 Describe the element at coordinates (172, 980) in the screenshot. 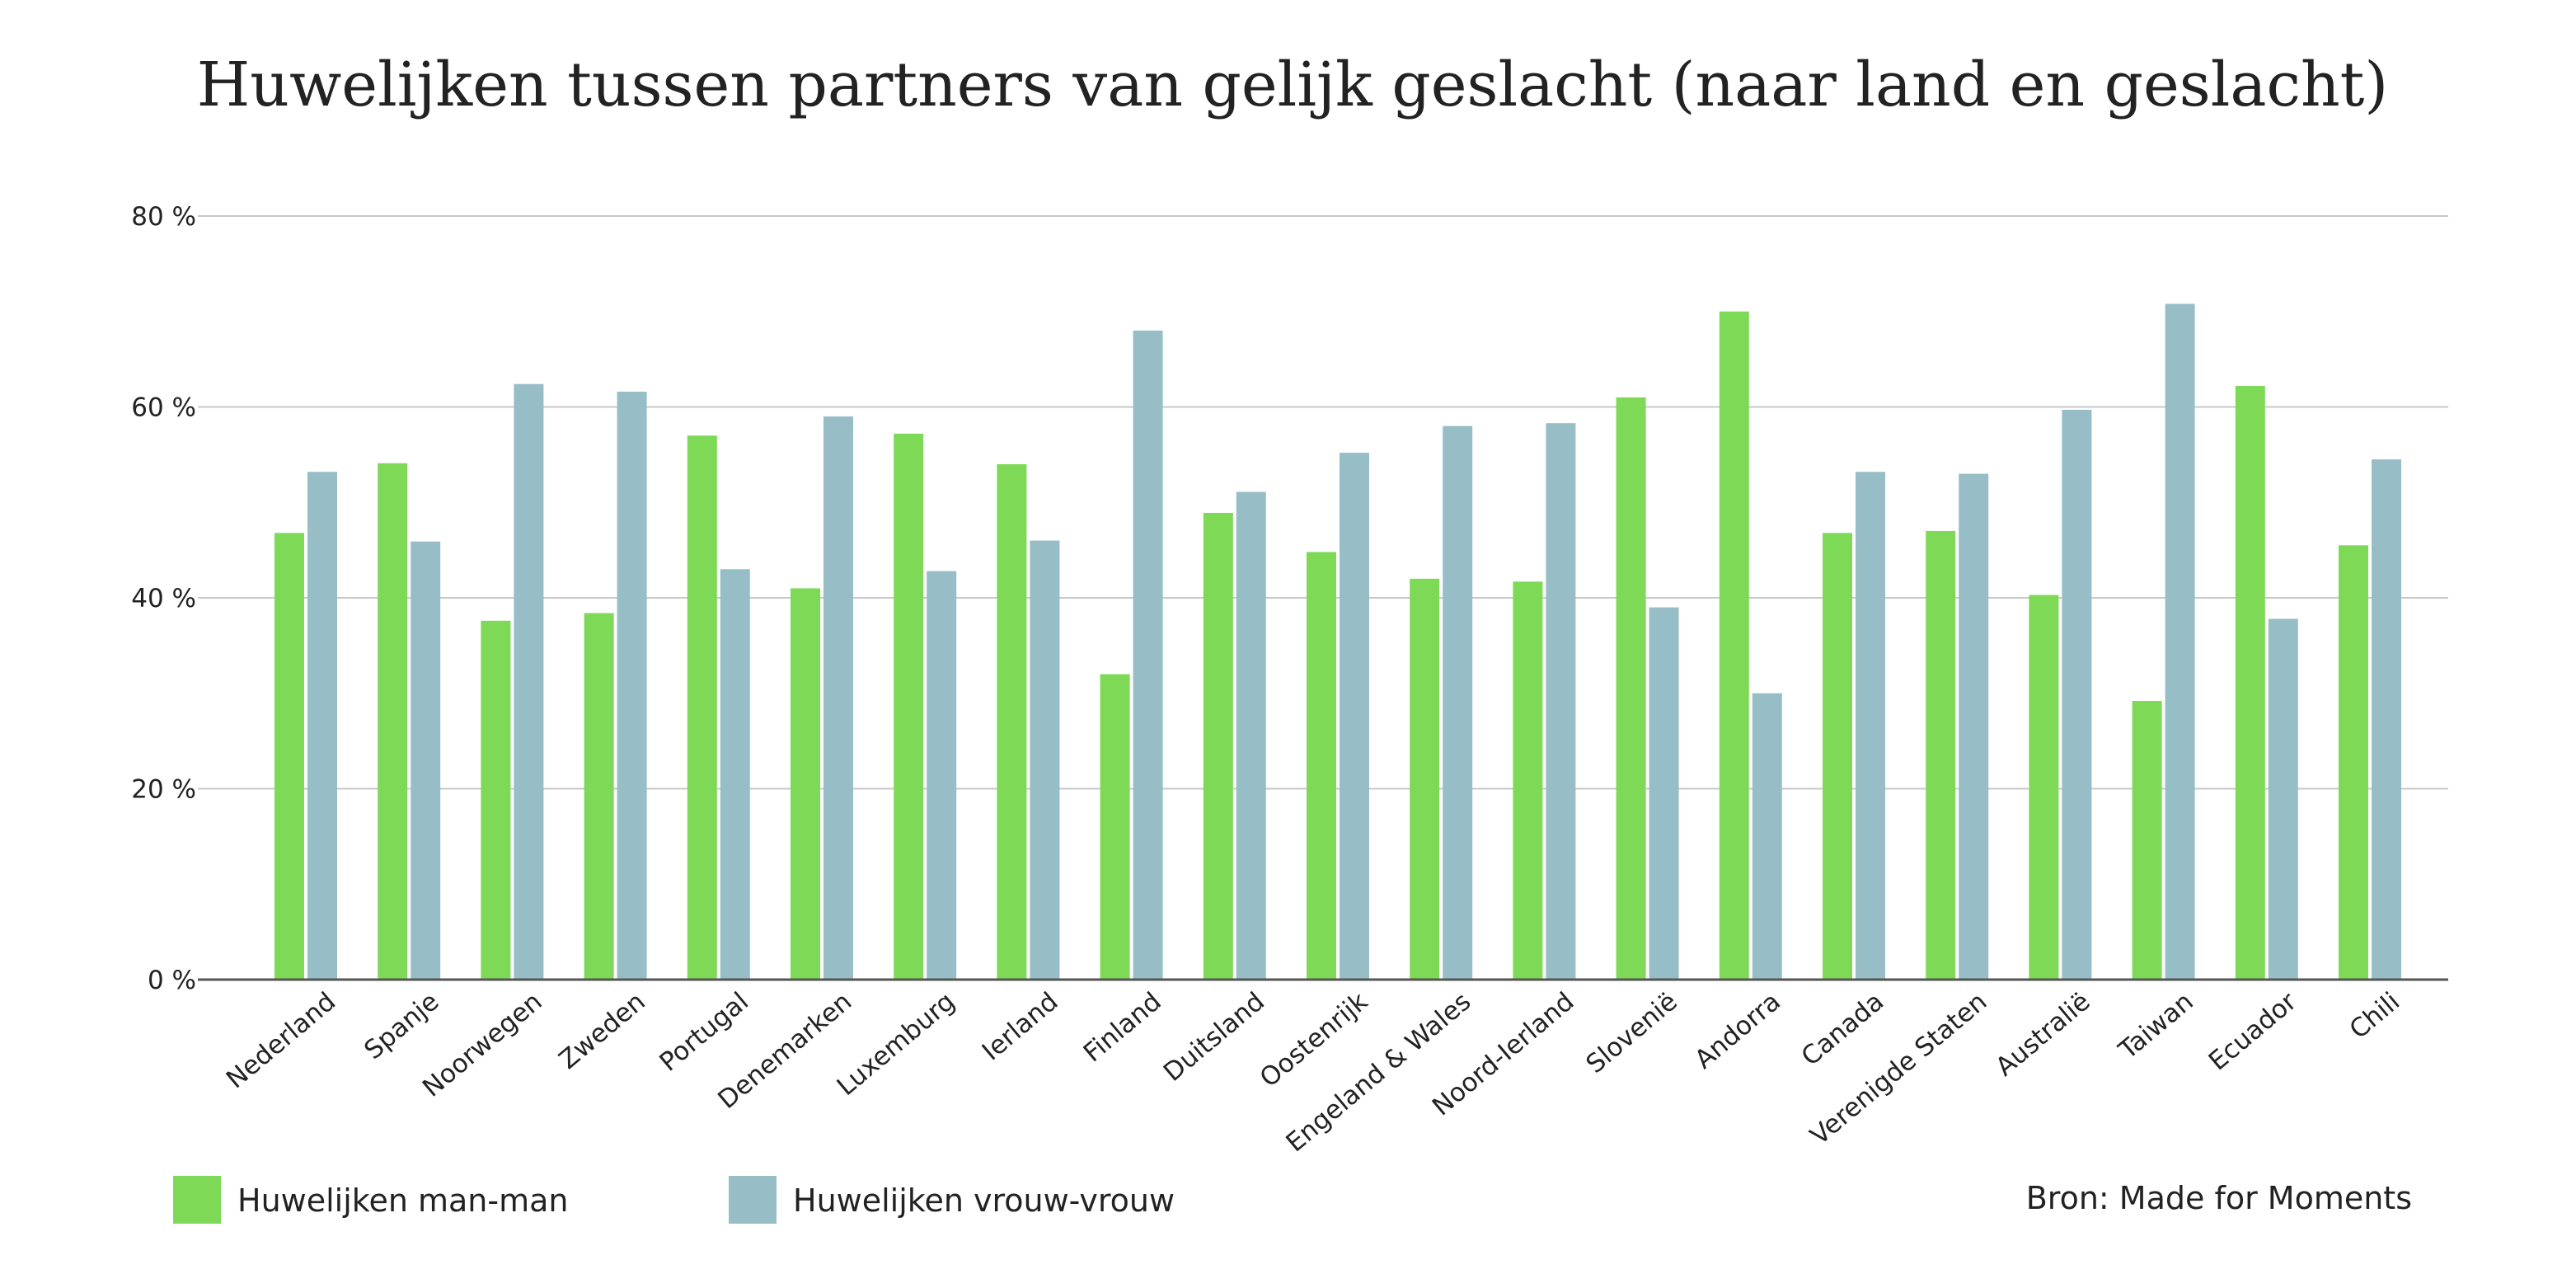

I see `y-tick-label: 0 %` at that location.